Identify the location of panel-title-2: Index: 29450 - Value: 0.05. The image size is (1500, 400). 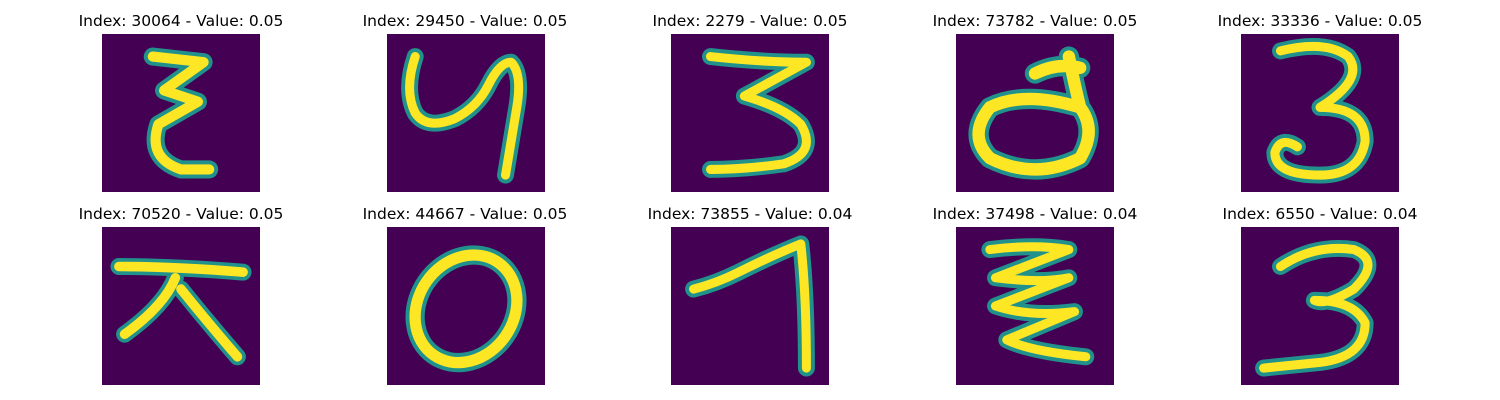
(465, 21).